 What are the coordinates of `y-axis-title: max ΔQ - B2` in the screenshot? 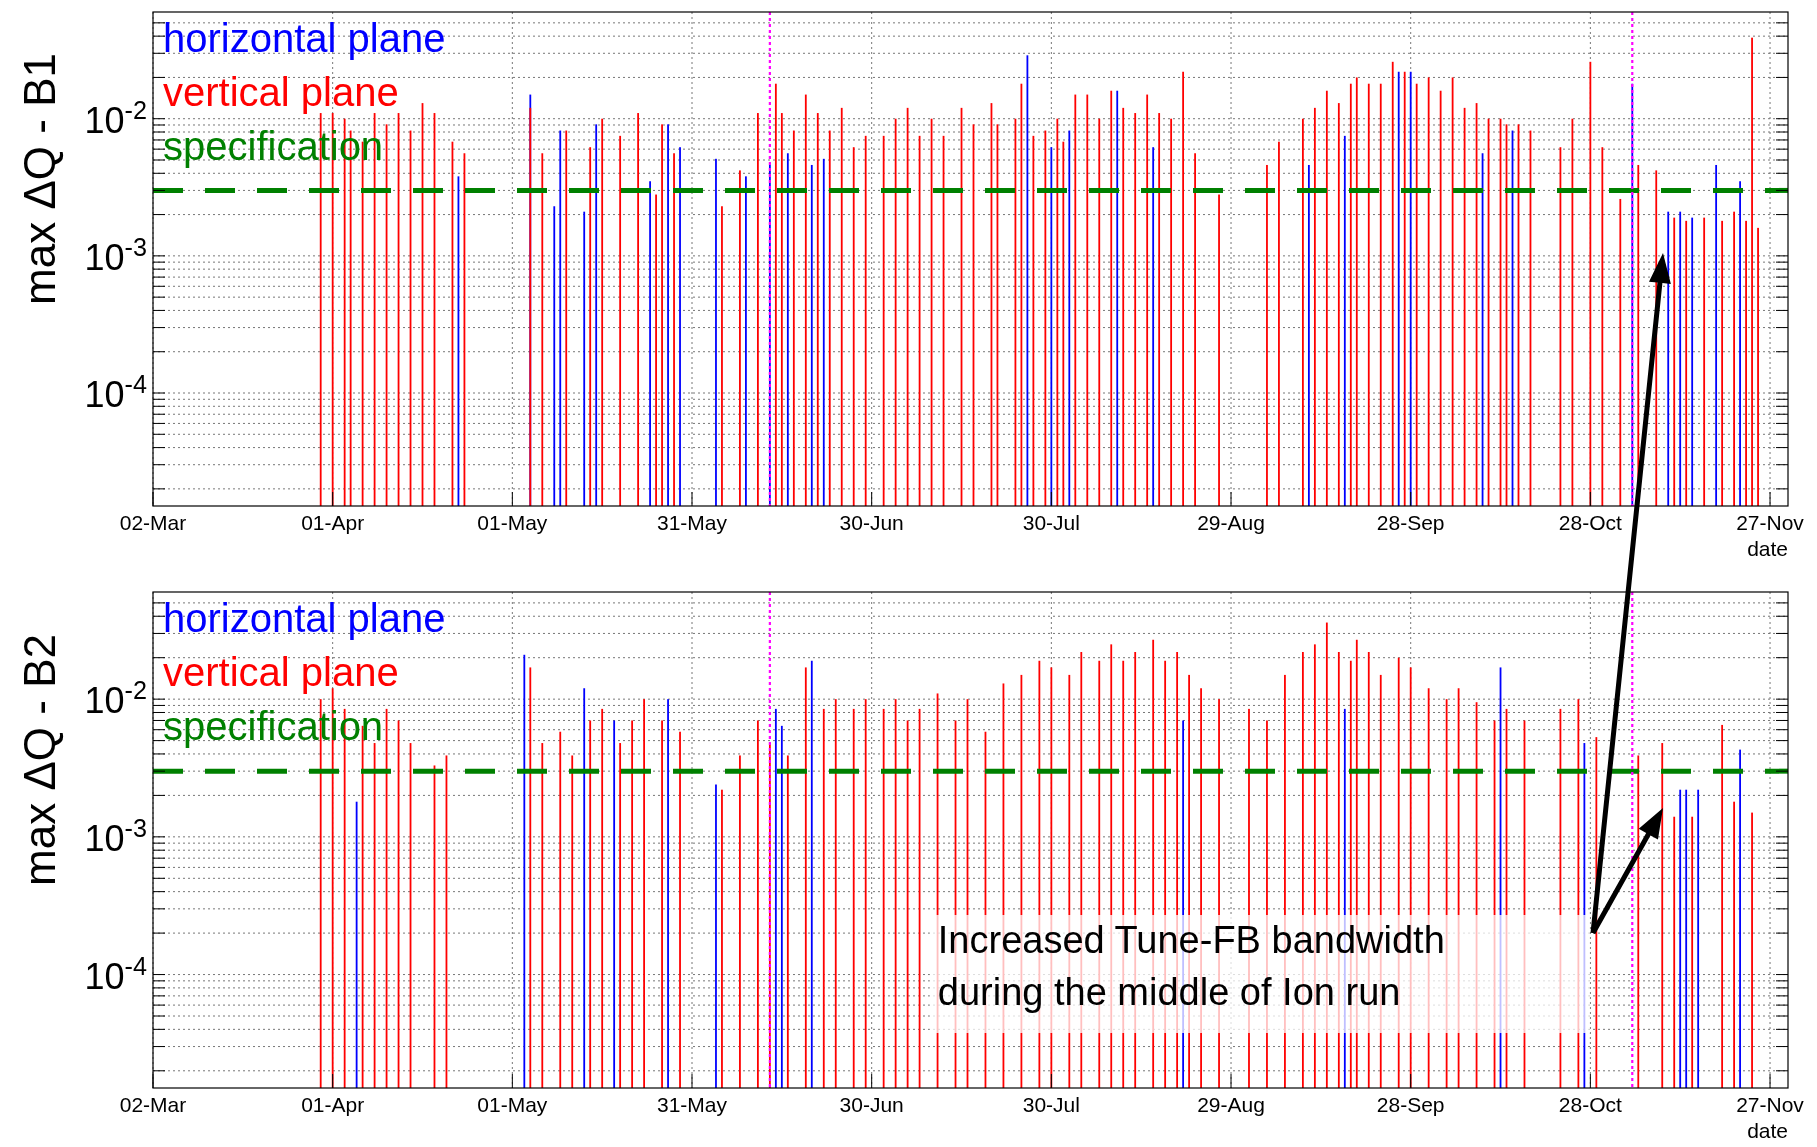 It's located at (39, 760).